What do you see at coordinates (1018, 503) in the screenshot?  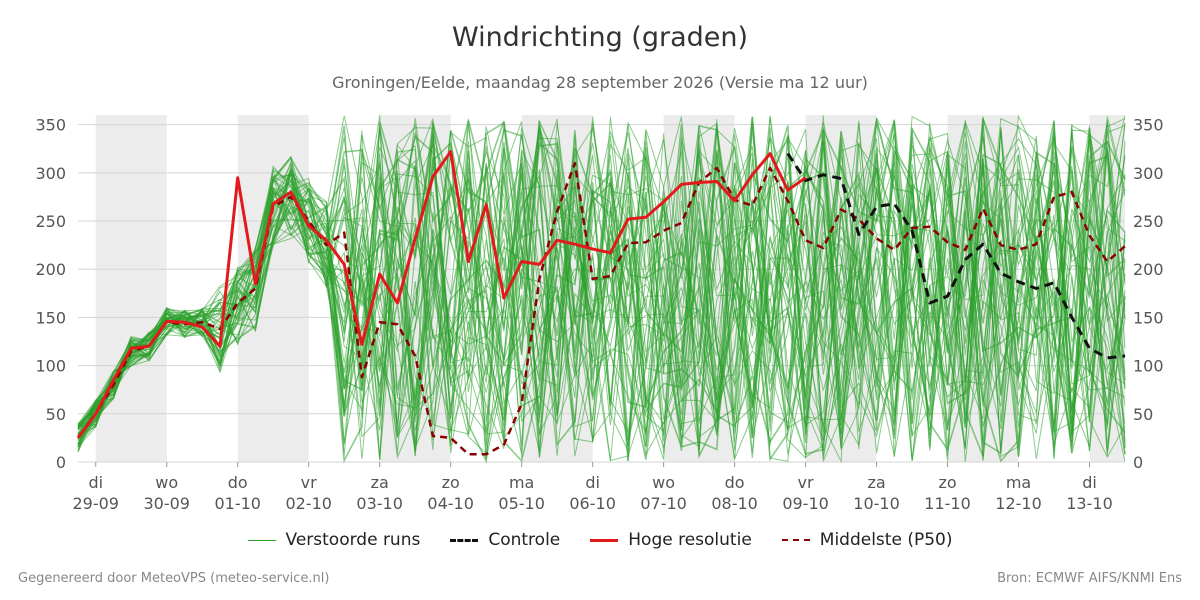 I see `x-tick-date: 12-10` at bounding box center [1018, 503].